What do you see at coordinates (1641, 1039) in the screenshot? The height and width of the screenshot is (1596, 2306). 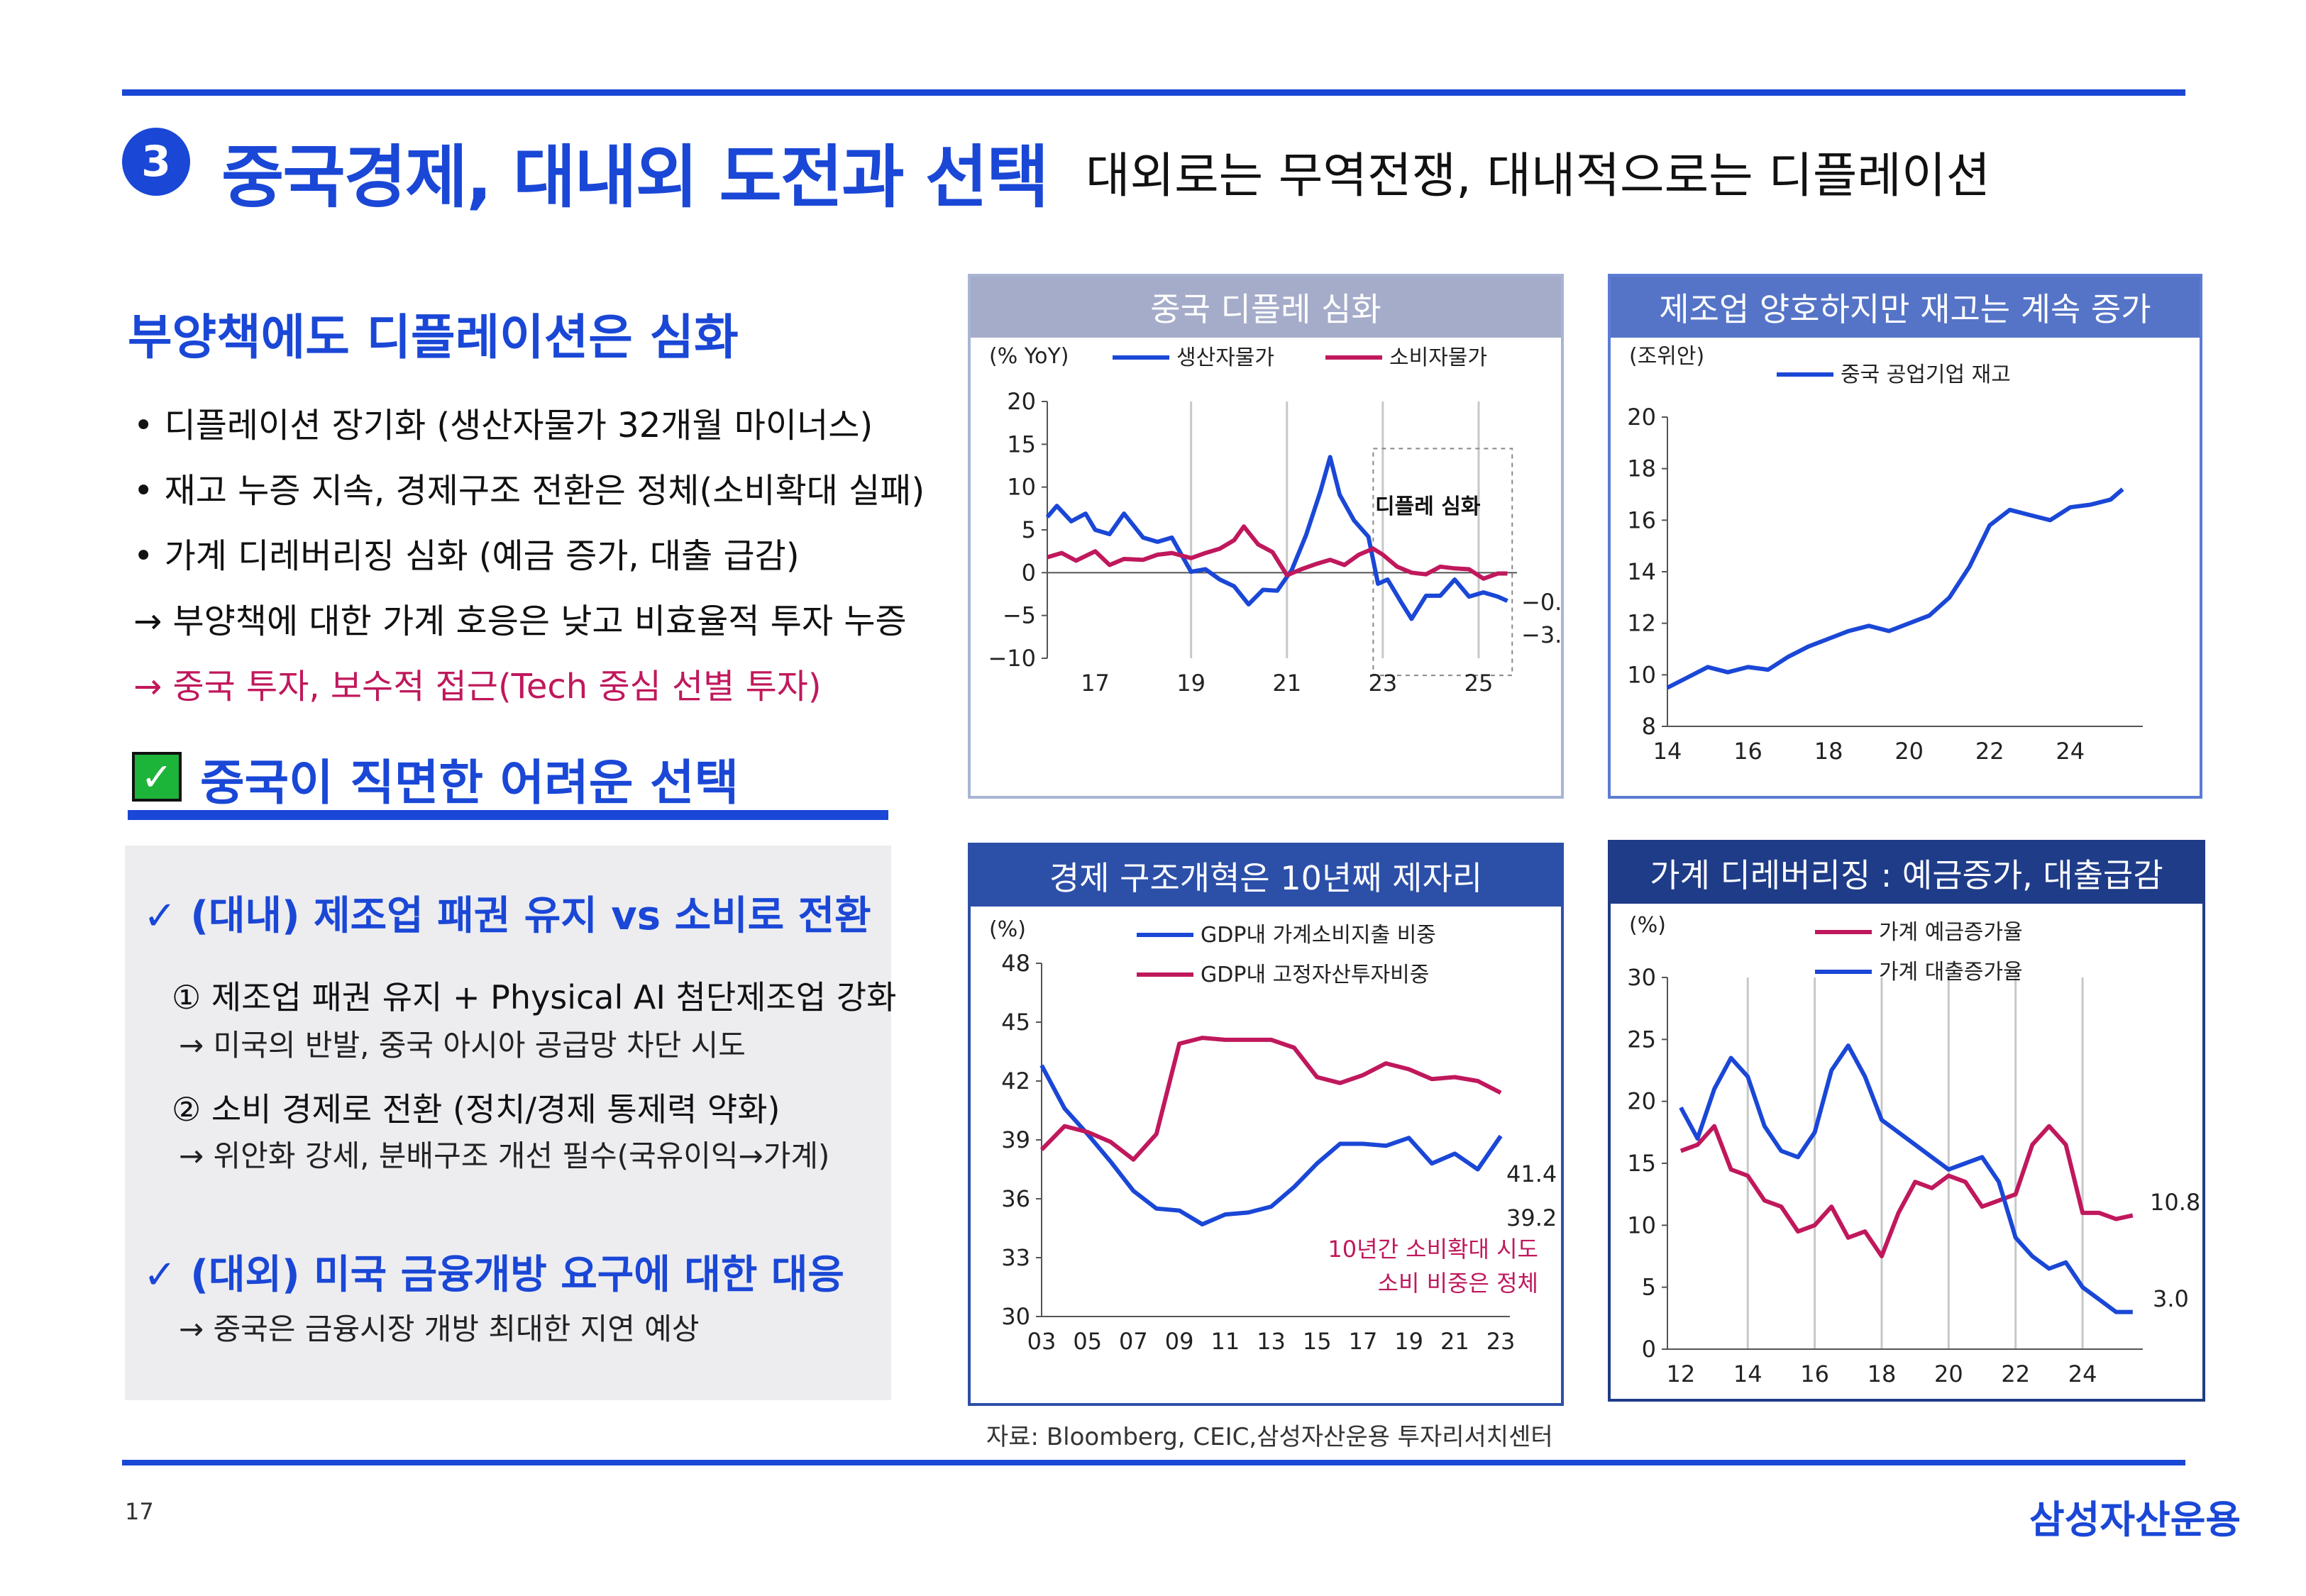 I see `y-tick-label: 25` at bounding box center [1641, 1039].